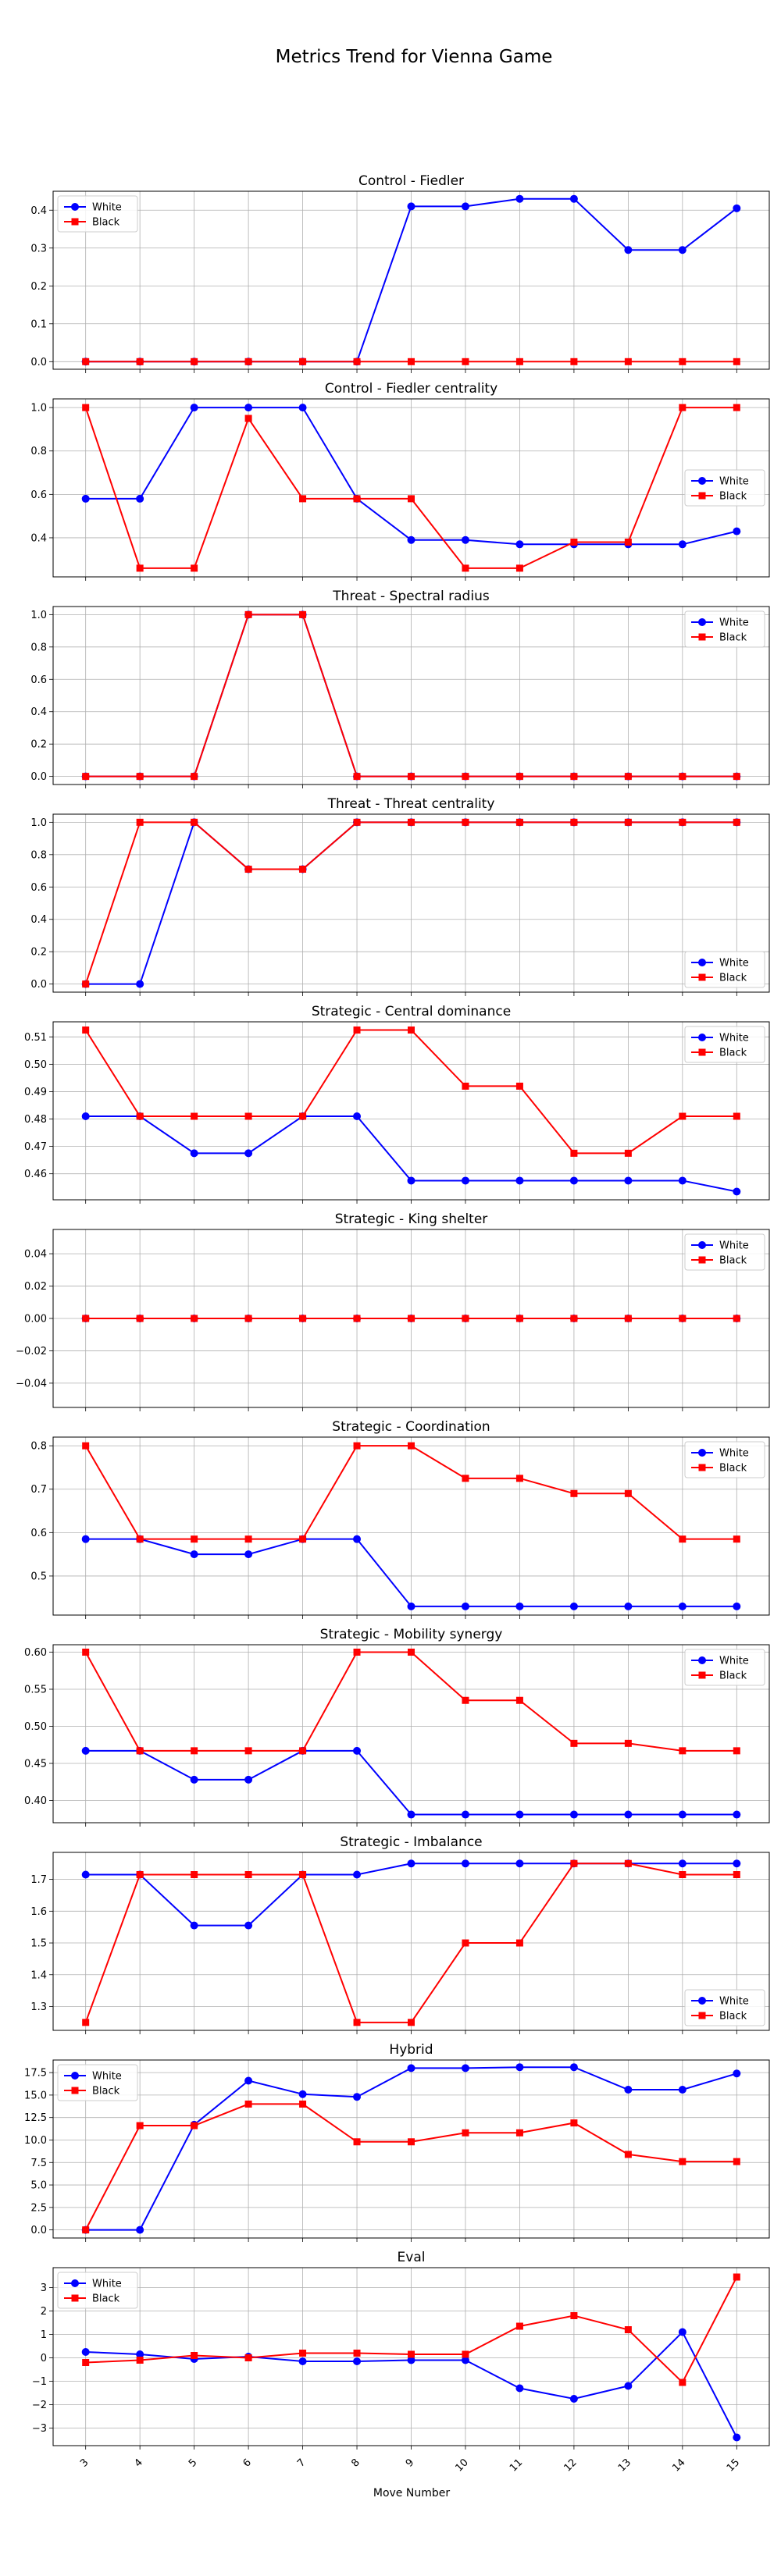  I want to click on y-tick-label: 0.46, so click(35, 1174).